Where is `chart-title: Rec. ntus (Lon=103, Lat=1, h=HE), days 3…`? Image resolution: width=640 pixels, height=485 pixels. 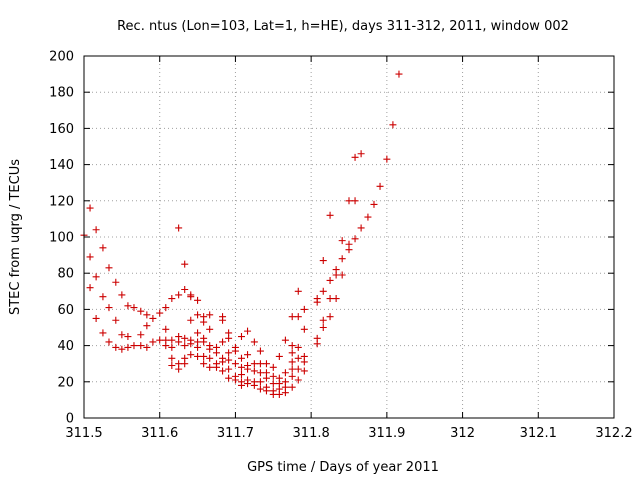
chart-title: Rec. ntus (Lon=103, Lat=1, h=HE), days 3… is located at coordinates (343, 26).